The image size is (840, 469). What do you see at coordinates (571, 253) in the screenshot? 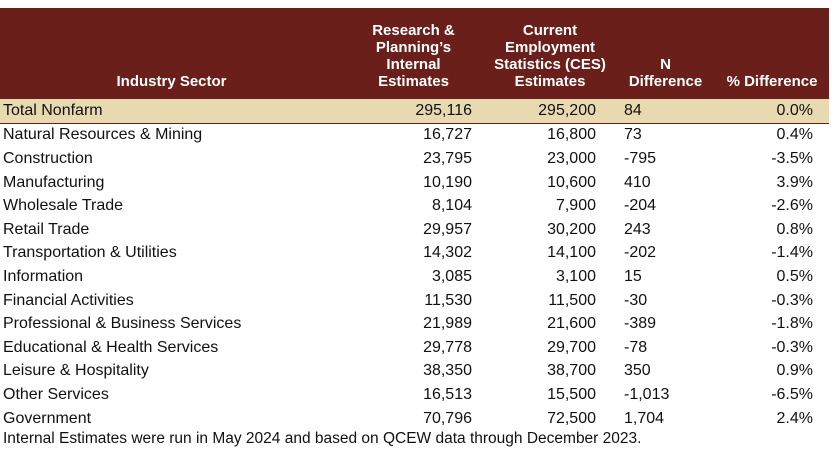
I see `ces-estimate-cell: 14,100` at bounding box center [571, 253].